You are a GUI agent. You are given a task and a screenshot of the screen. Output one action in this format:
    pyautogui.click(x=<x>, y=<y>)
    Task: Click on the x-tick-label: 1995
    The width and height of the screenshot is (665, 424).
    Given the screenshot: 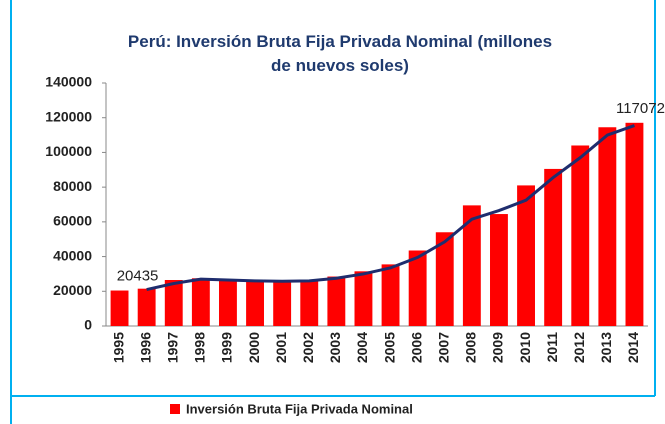 What is the action you would take?
    pyautogui.click(x=118, y=347)
    